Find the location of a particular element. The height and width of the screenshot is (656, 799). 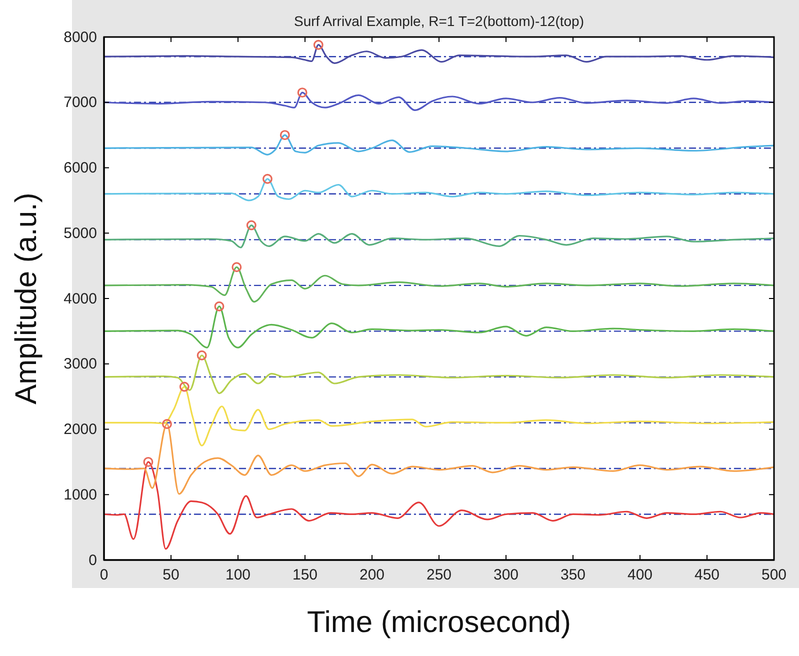

x-tick-label: 300 is located at coordinates (506, 575).